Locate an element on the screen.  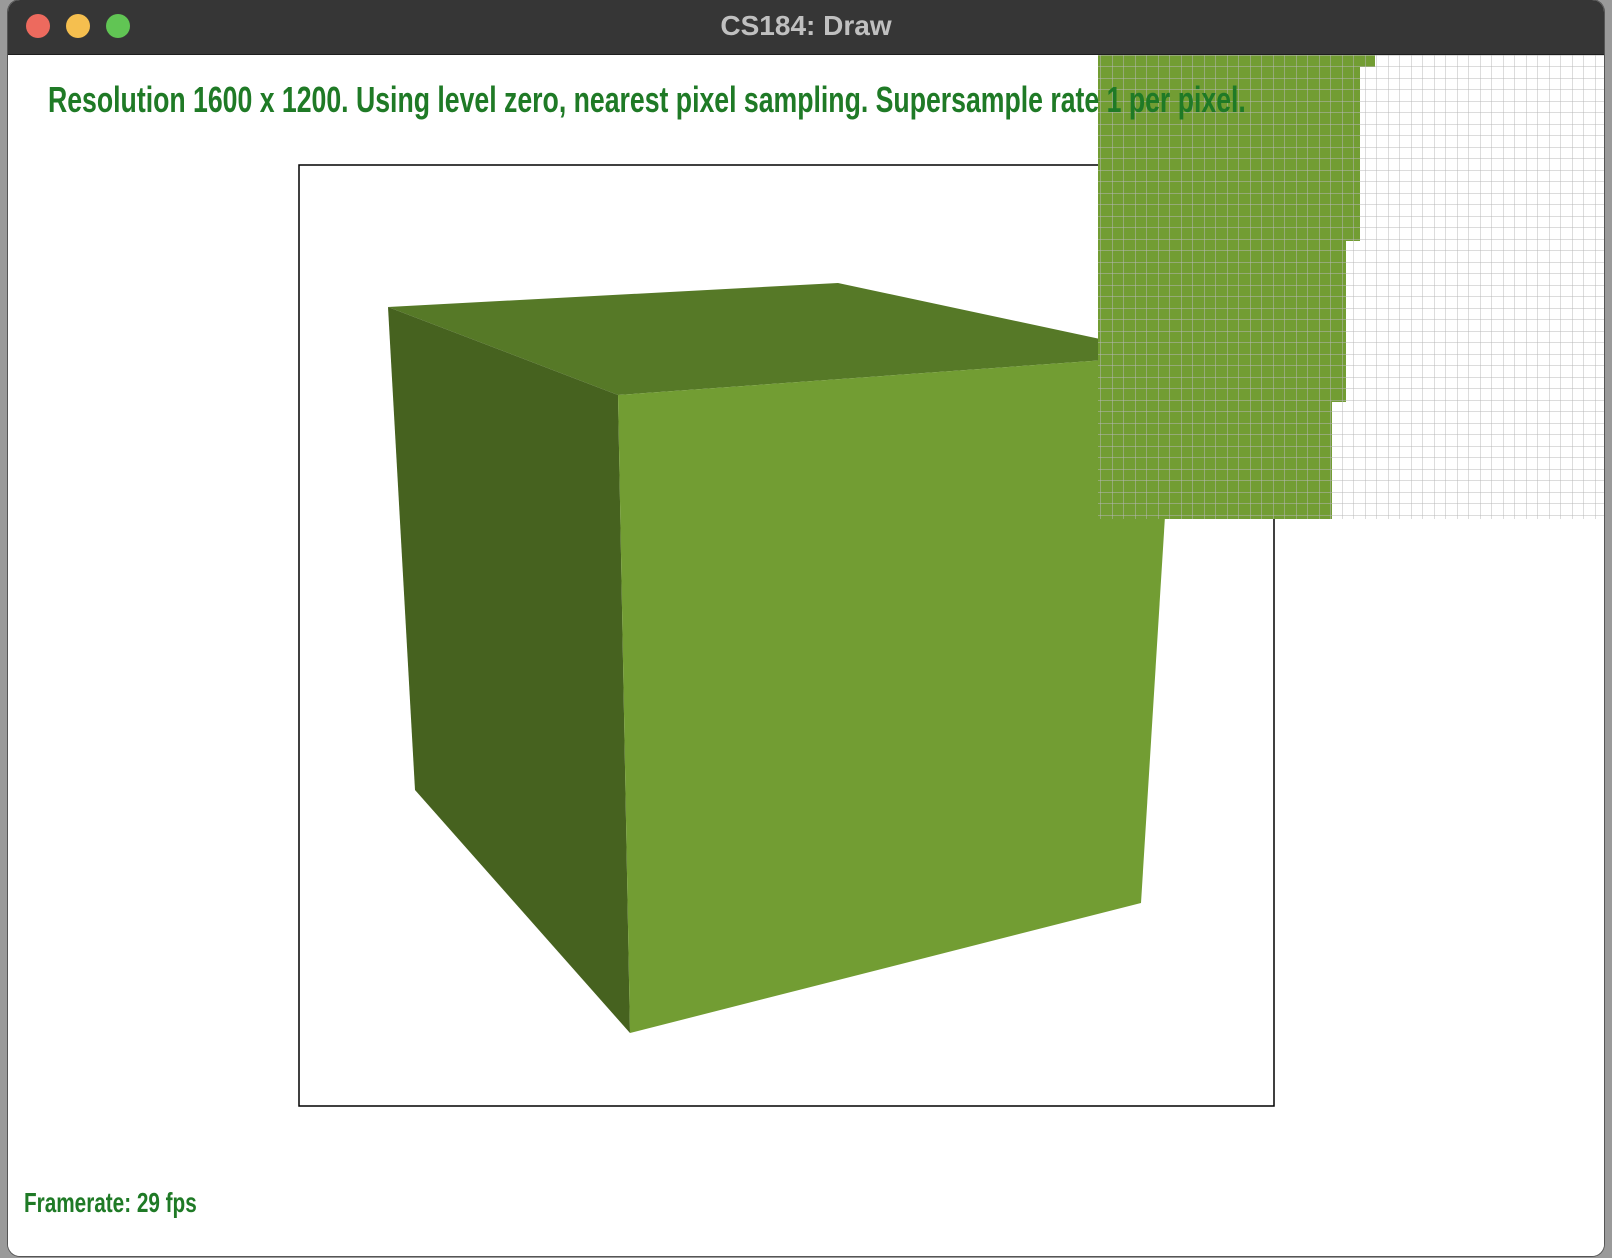
close-button is located at coordinates (38, 26).